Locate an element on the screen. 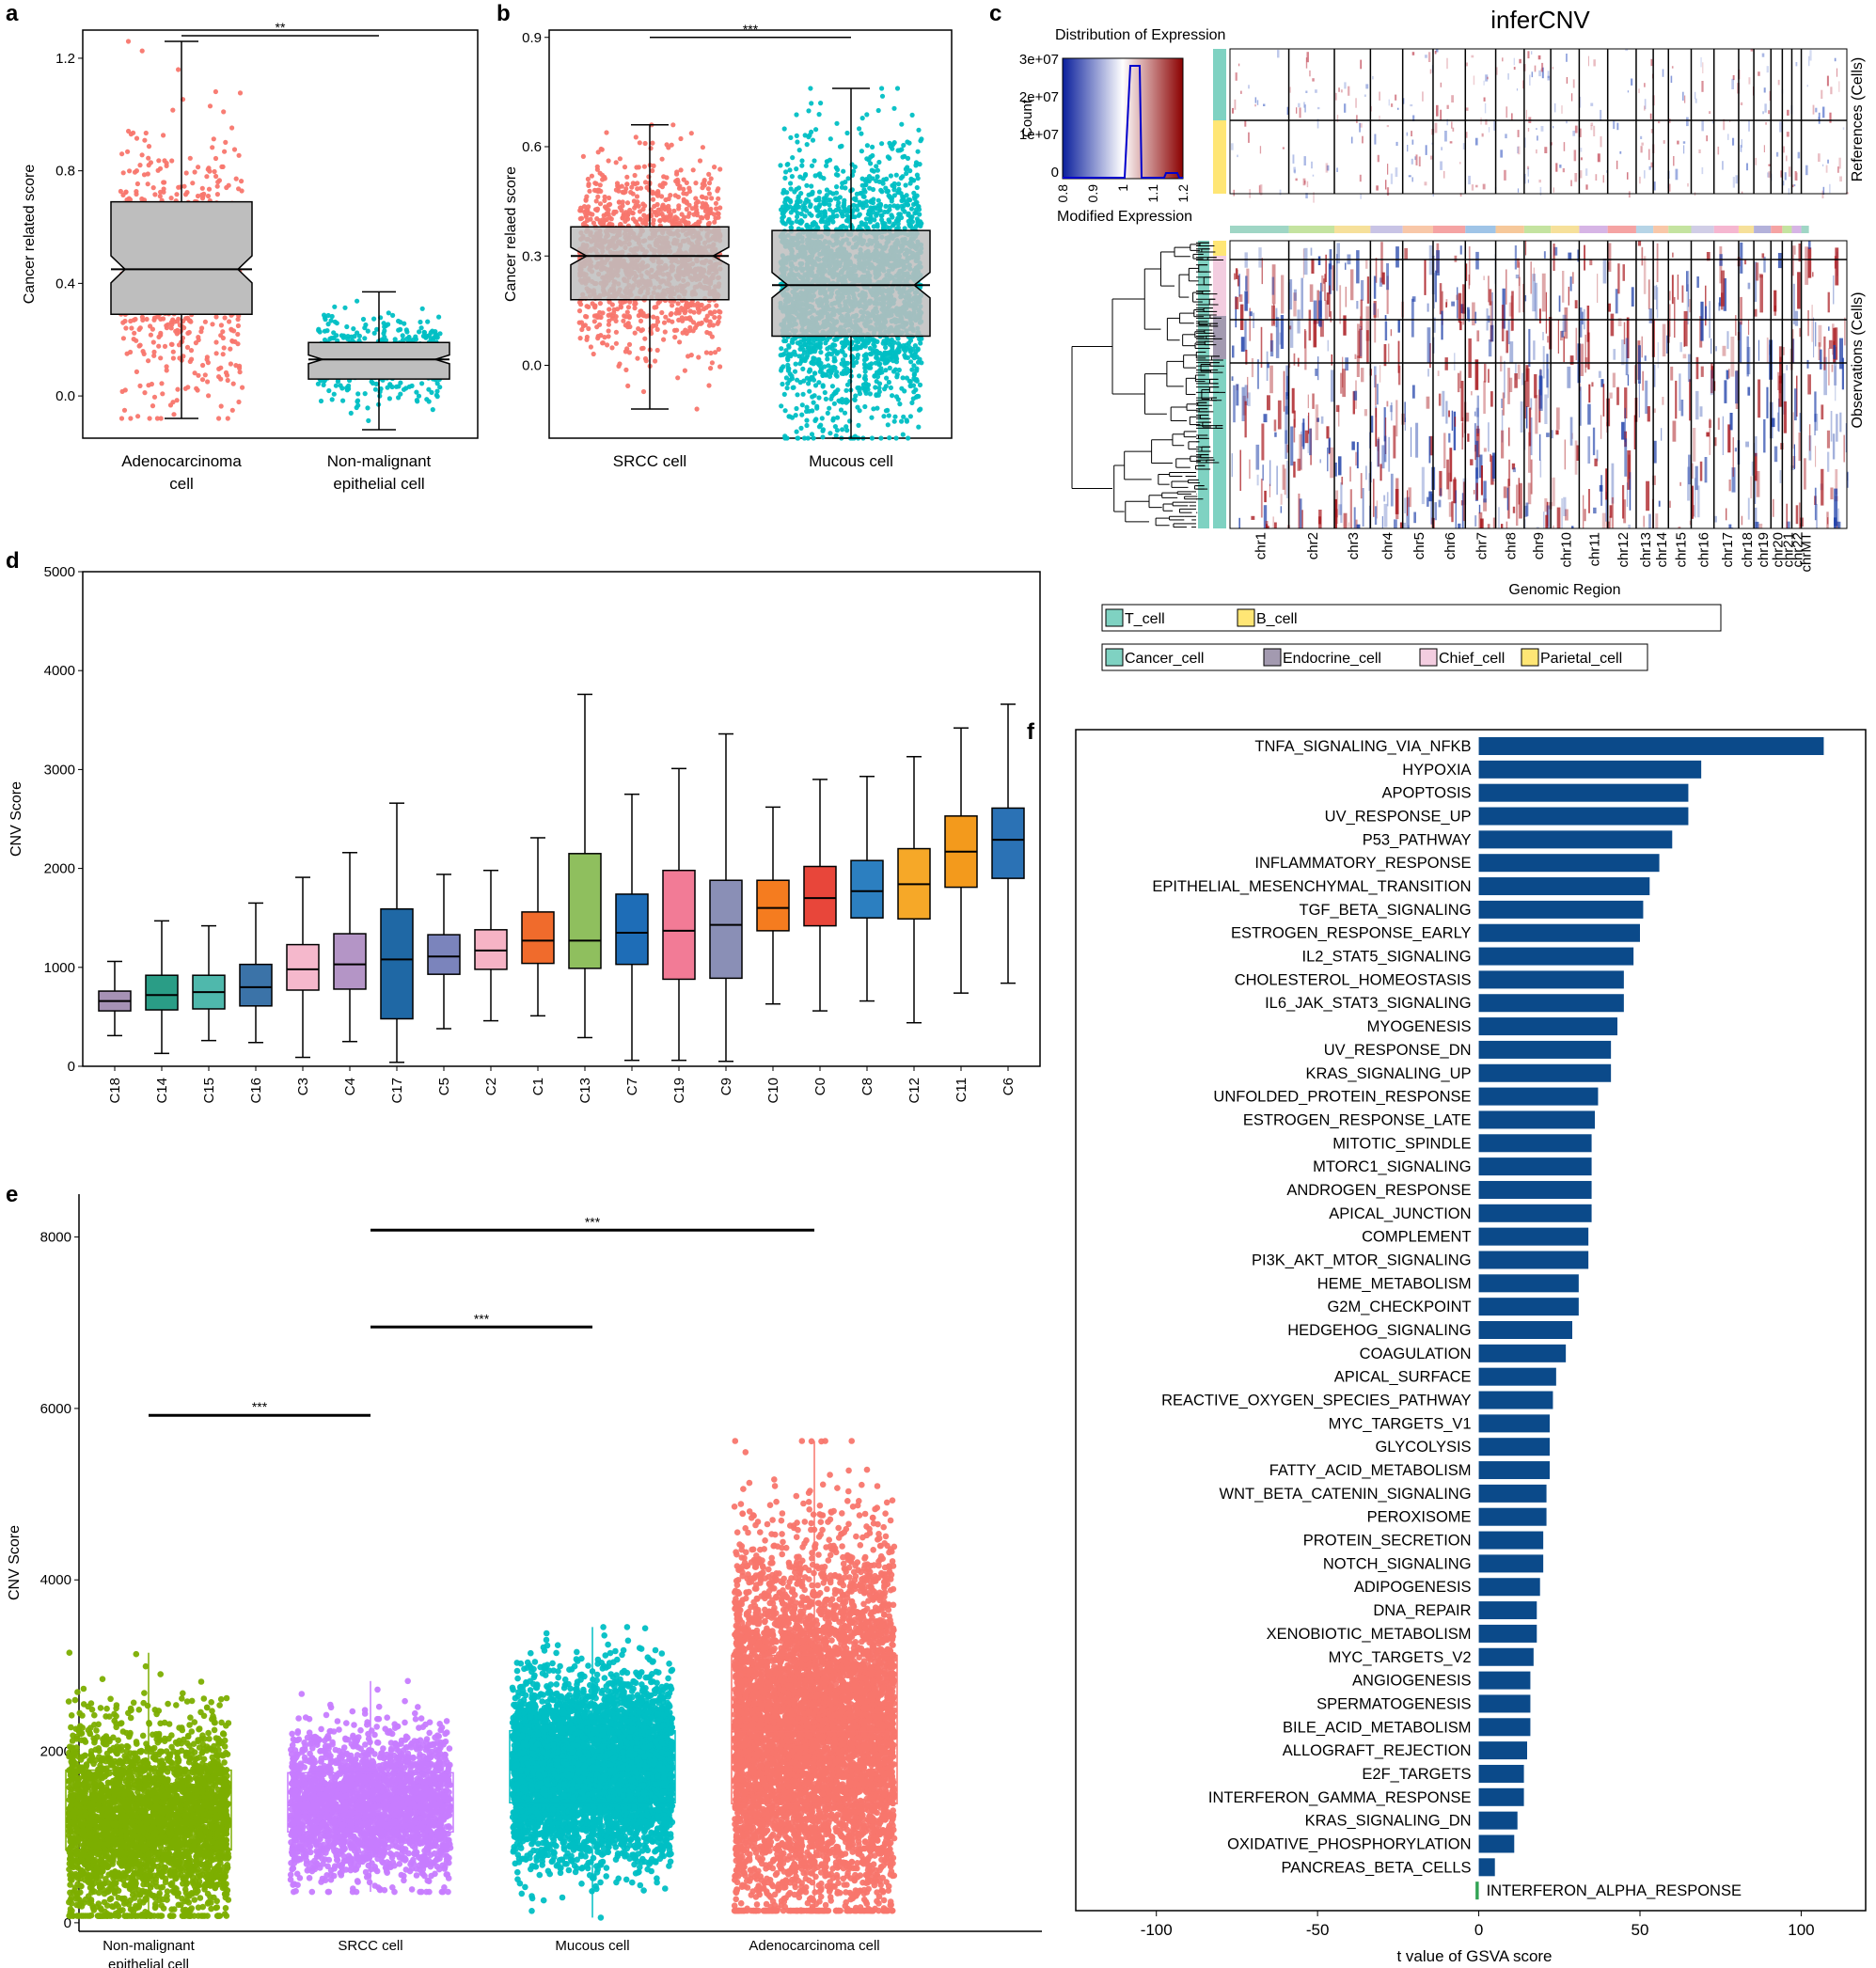  panel-a-boxes is located at coordinates (280, 235).